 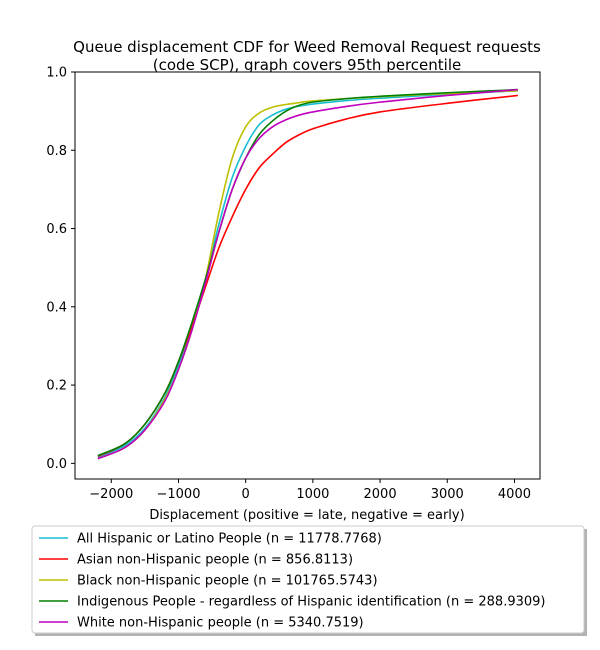 What do you see at coordinates (56, 151) in the screenshot?
I see `y-tick-label-4: 0.8` at bounding box center [56, 151].